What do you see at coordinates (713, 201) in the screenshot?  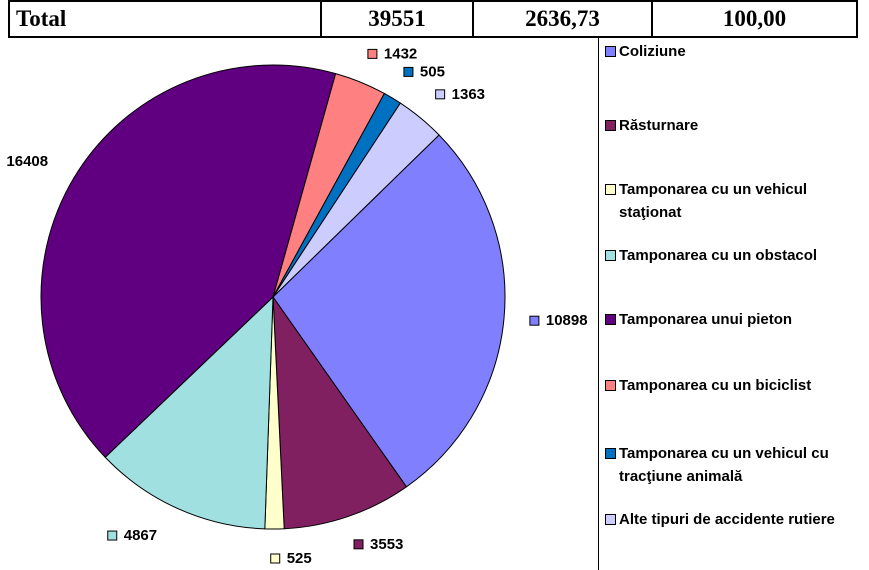 I see `legend-label: Tamponarea cu un vehicul staţionat` at bounding box center [713, 201].